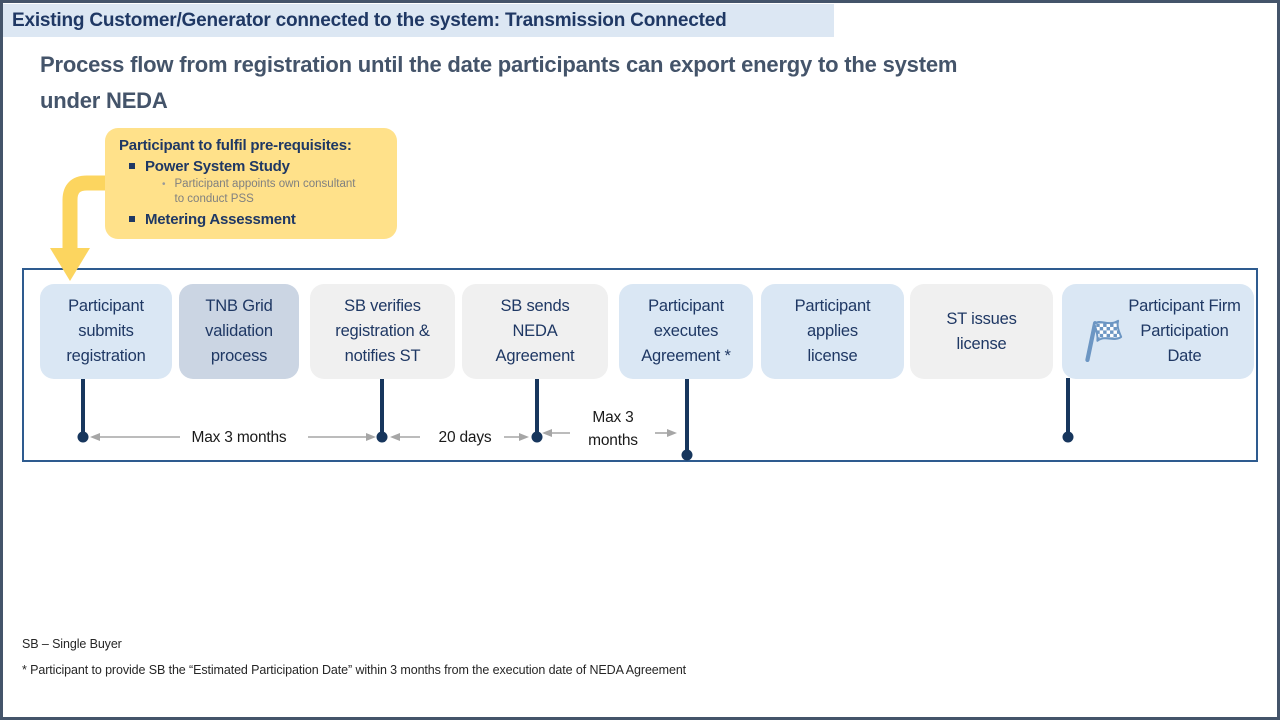  I want to click on checkered-flag-icon, so click(1102, 331).